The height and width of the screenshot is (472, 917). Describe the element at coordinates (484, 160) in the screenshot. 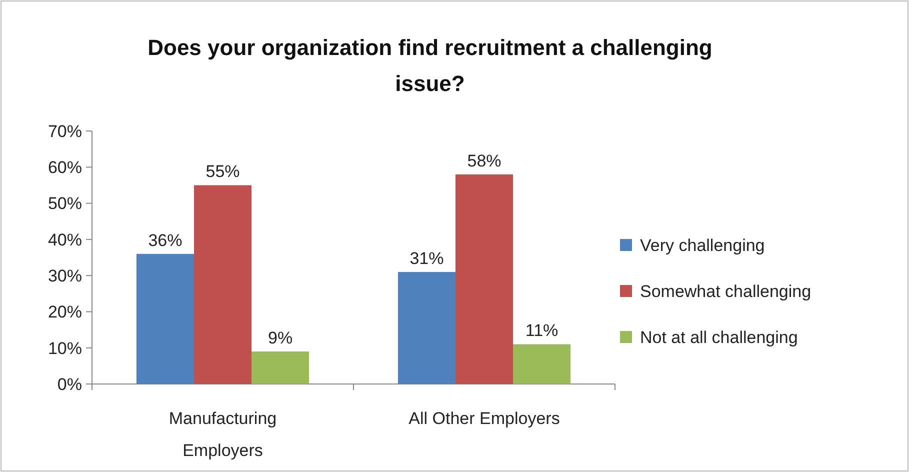

I see `data-label: 58%` at that location.